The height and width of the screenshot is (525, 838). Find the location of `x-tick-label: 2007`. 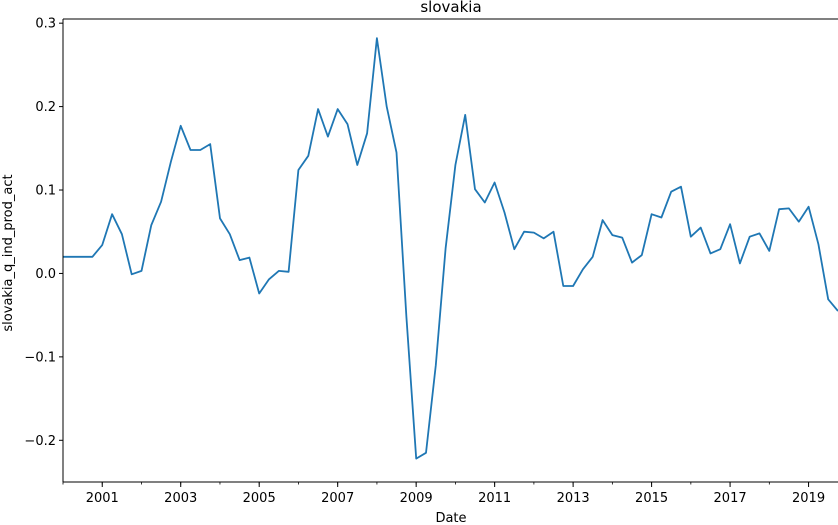

x-tick-label: 2007 is located at coordinates (337, 498).